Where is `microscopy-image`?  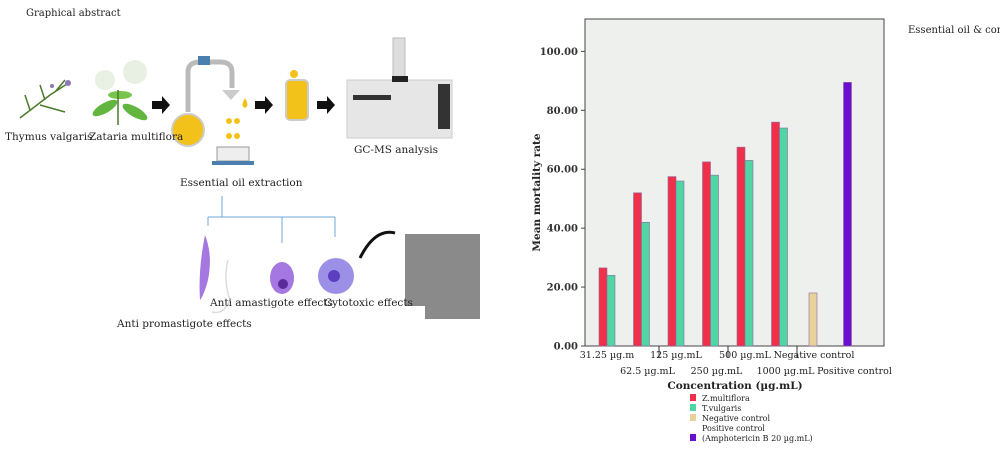
microscopy-image is located at coordinates (442, 276).